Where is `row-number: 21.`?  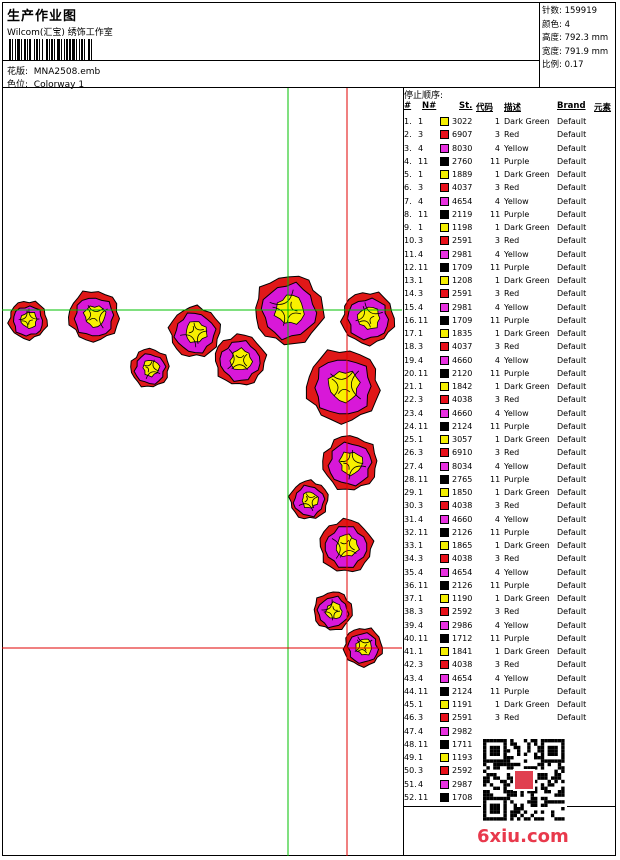 row-number: 21. is located at coordinates (410, 386).